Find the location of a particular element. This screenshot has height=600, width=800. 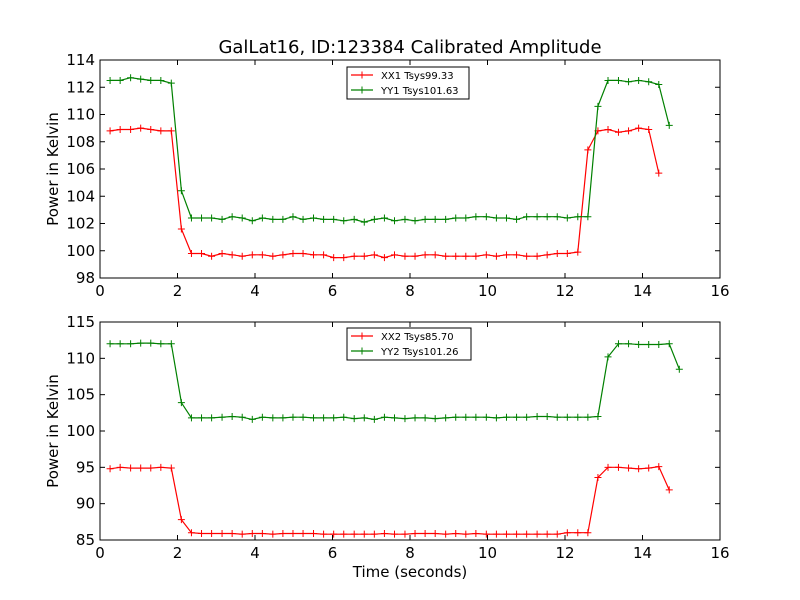

series-xx2 is located at coordinates (389, 500).